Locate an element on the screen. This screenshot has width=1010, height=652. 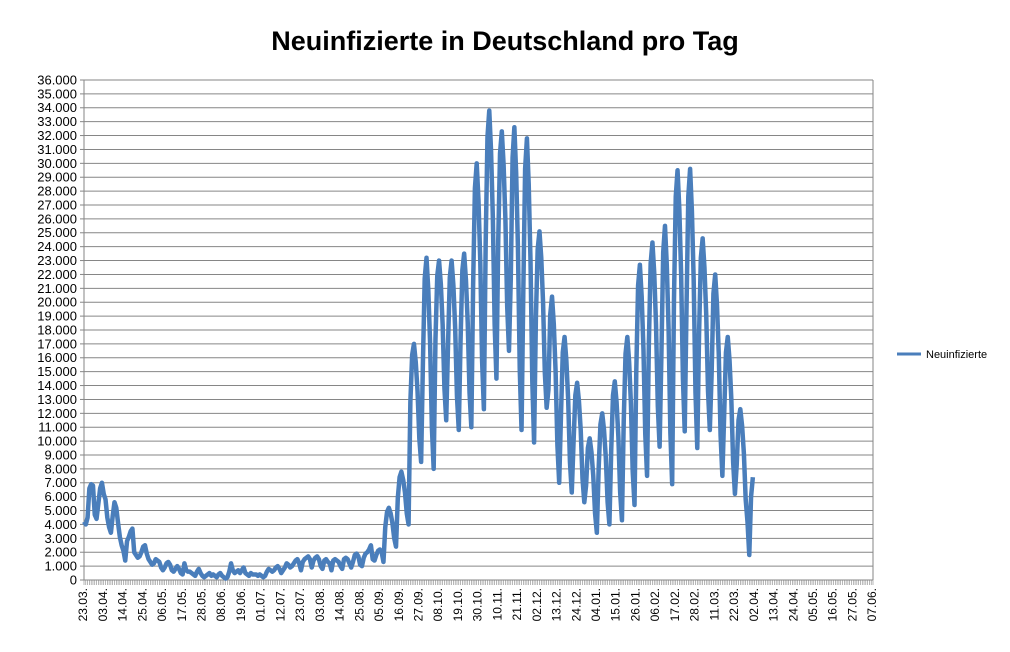
y-tick-label: 26.000 is located at coordinates (57, 218).